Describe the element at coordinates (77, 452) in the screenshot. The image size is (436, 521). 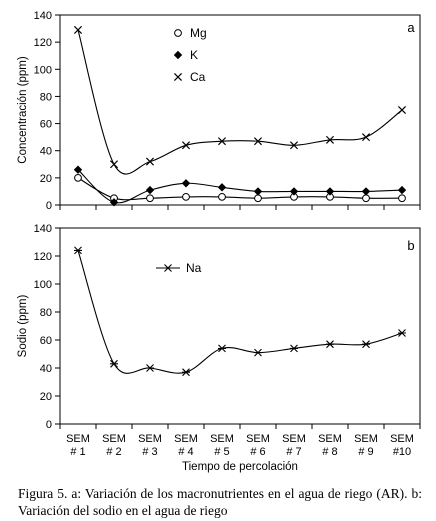
I see `x-tick-label: # 1` at that location.